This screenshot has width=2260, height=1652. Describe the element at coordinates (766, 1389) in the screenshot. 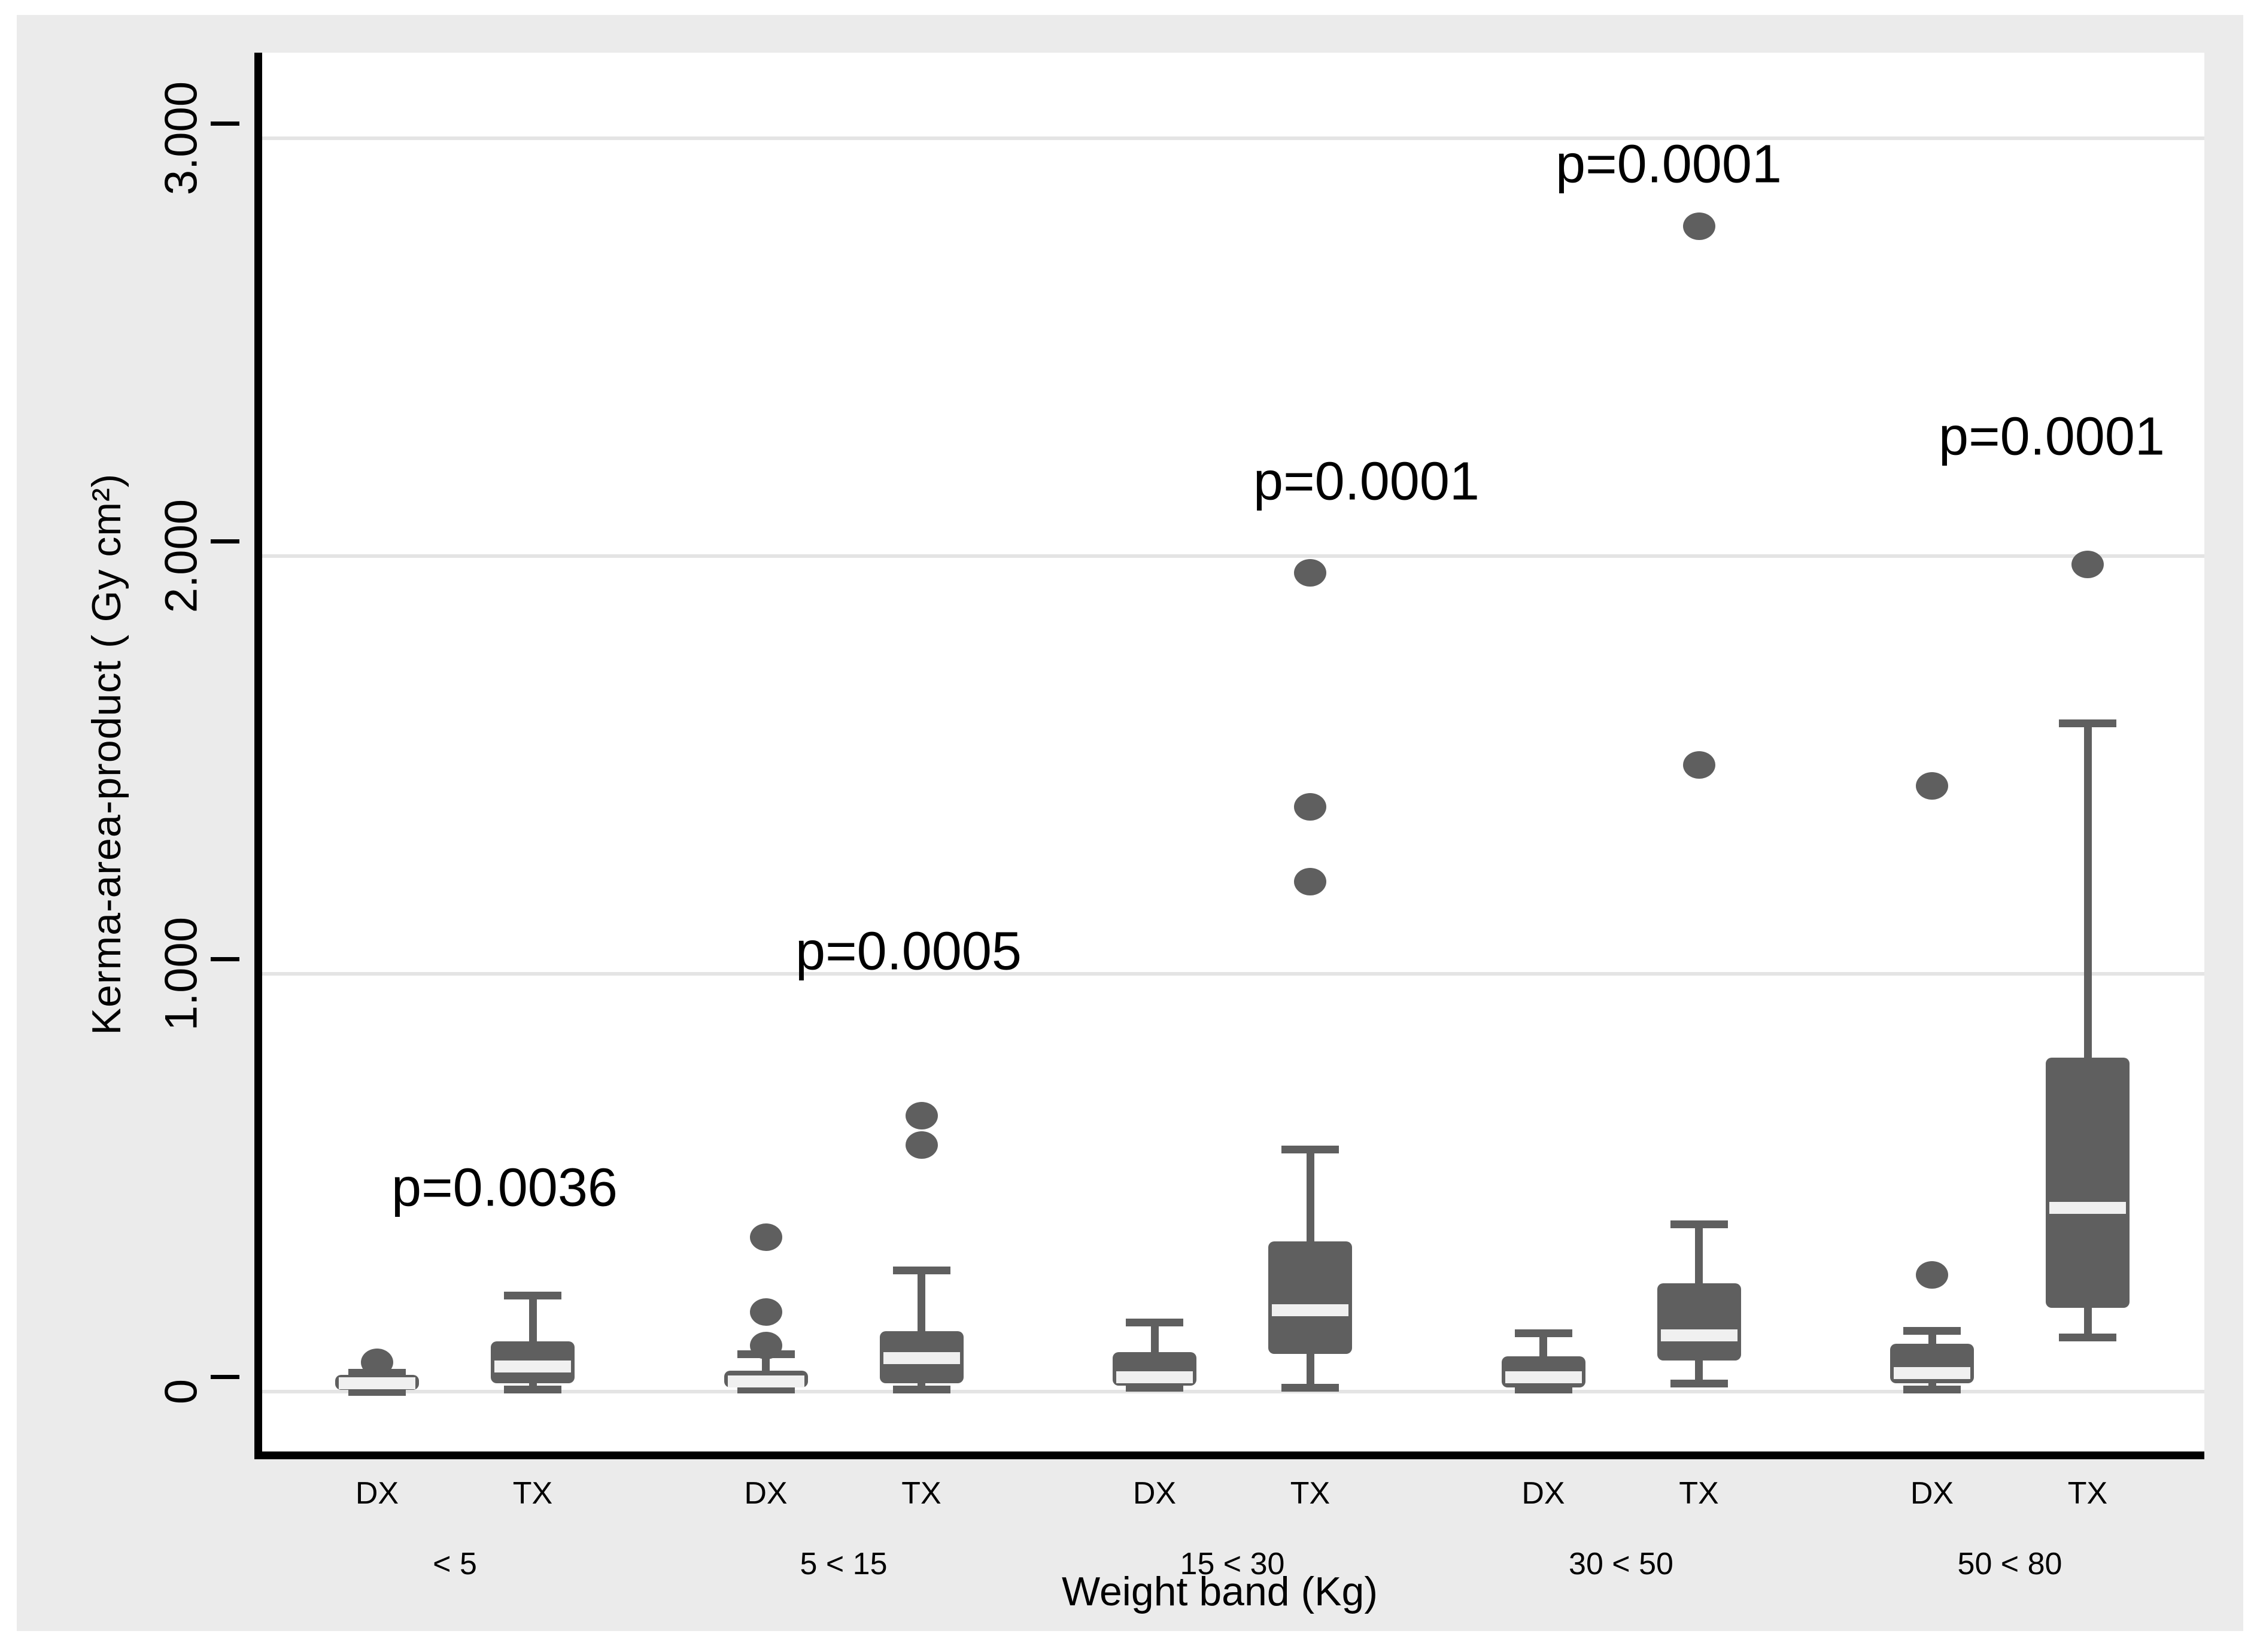

I see `whisker-cap-lower-dx-band2` at that location.